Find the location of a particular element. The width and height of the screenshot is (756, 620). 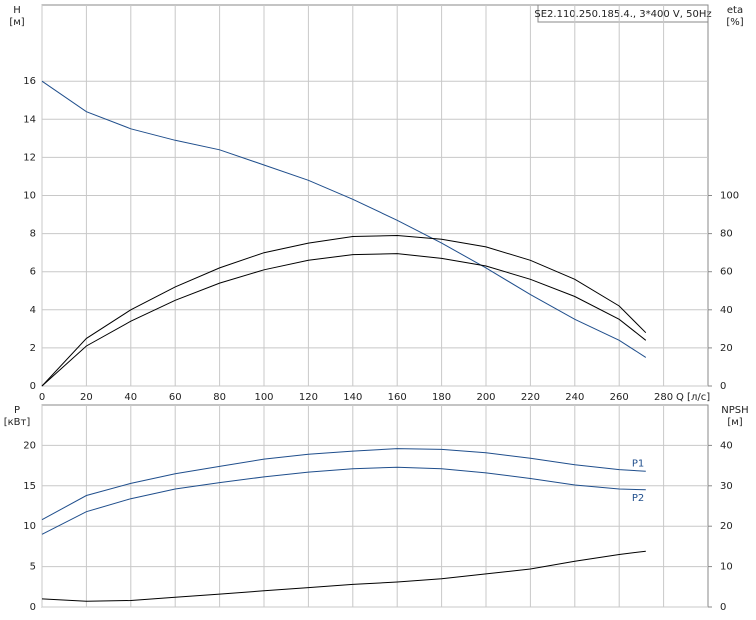

y2-unit: [%] is located at coordinates (734, 22).